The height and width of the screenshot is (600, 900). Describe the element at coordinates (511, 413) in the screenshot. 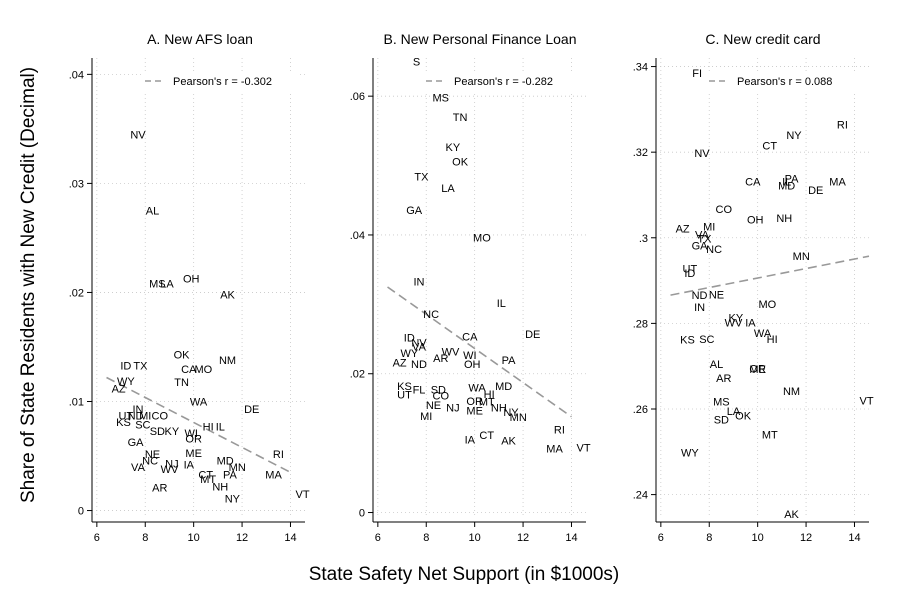

I see `data-point-ny: NY` at that location.